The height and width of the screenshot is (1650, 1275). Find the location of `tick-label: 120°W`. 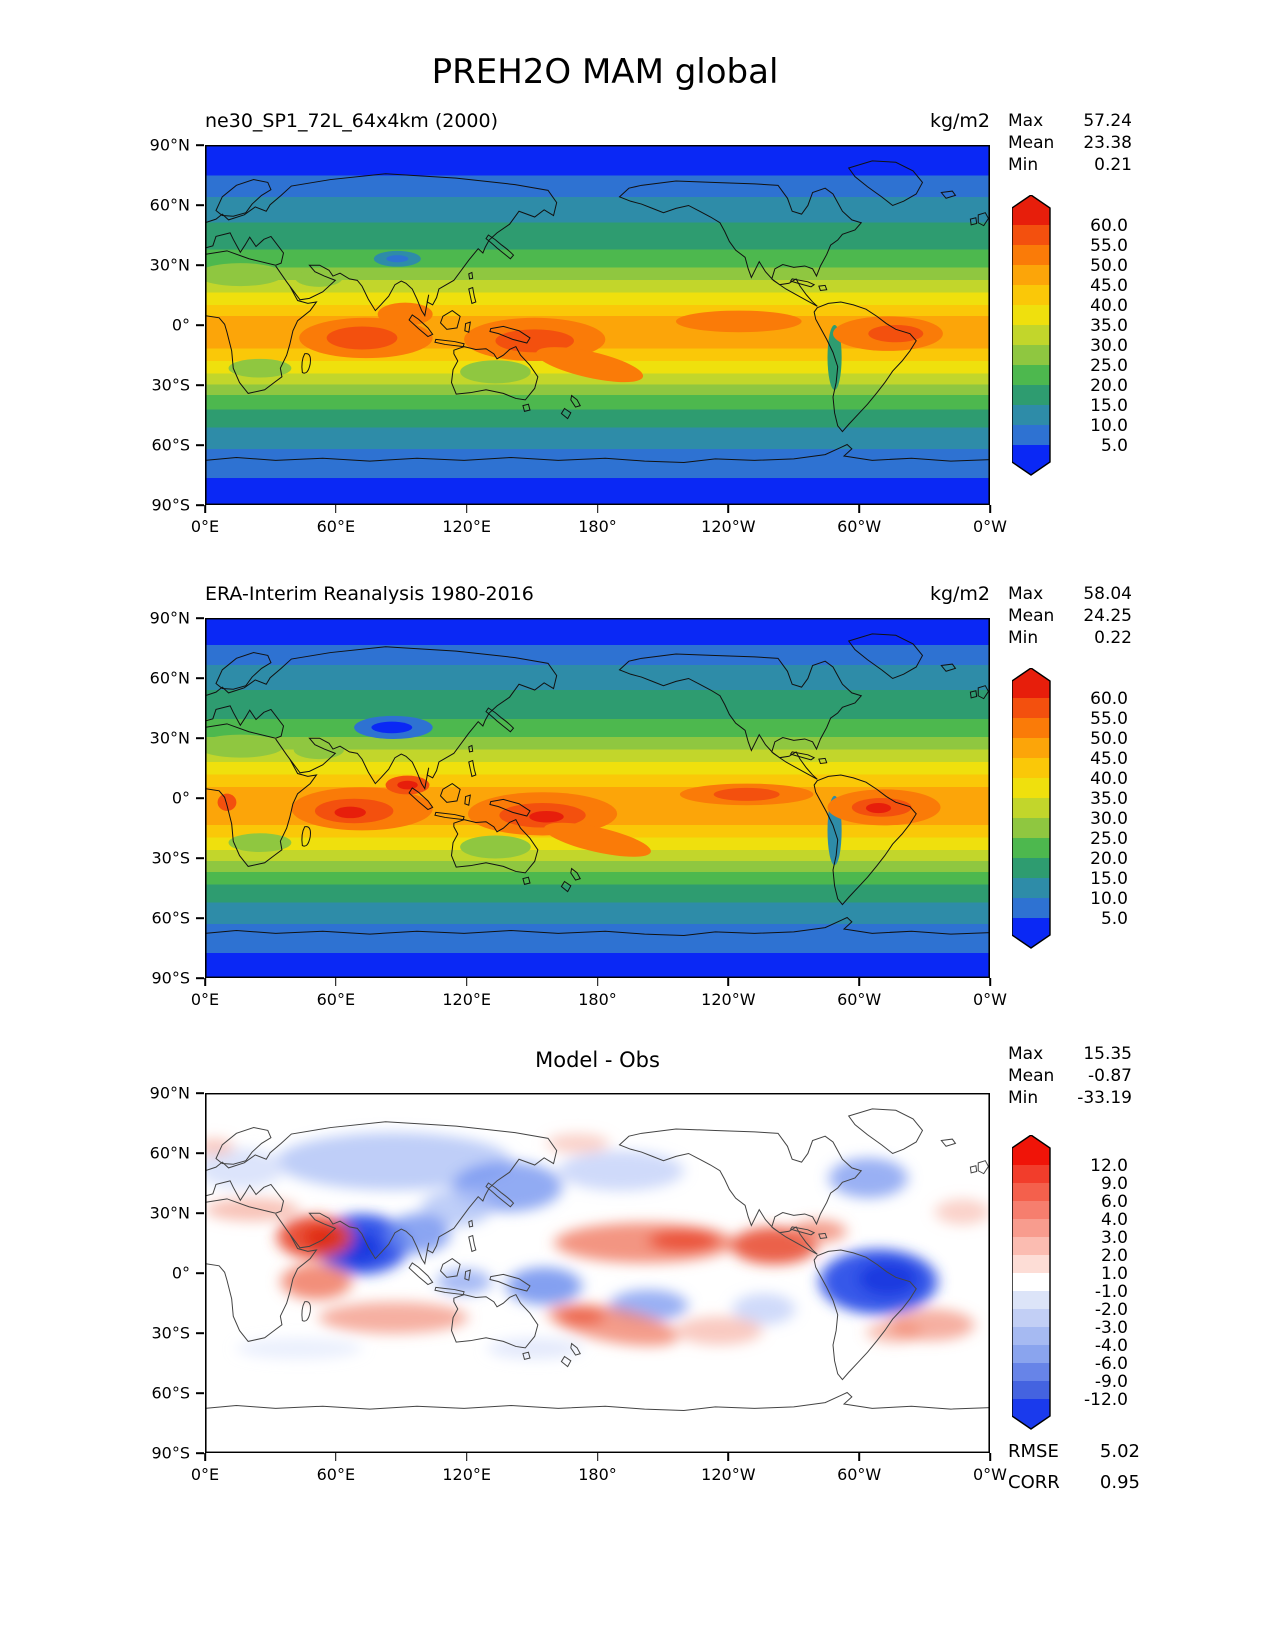

tick-label: 120°W is located at coordinates (728, 999).